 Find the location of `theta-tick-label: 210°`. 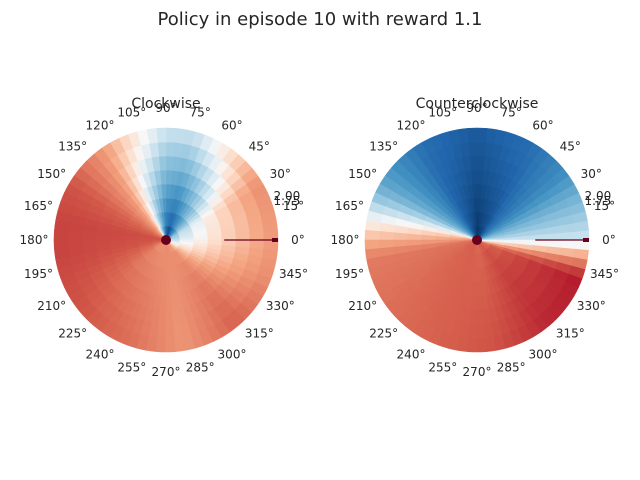

theta-tick-label: 210° is located at coordinates (362, 306).